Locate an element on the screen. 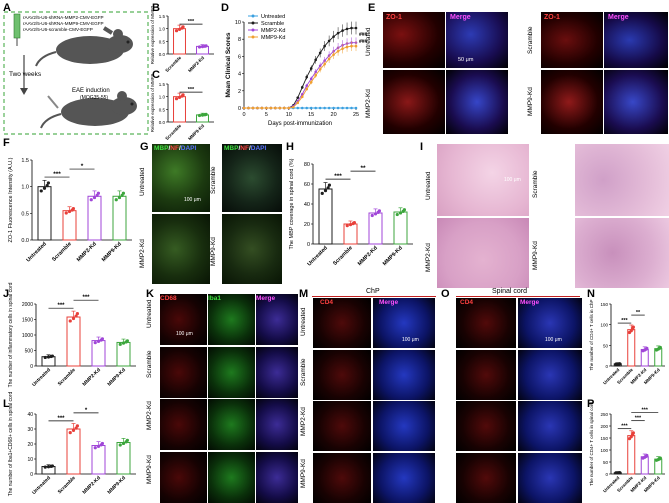  e-scale: 50 μm is located at coordinates (466, 60).